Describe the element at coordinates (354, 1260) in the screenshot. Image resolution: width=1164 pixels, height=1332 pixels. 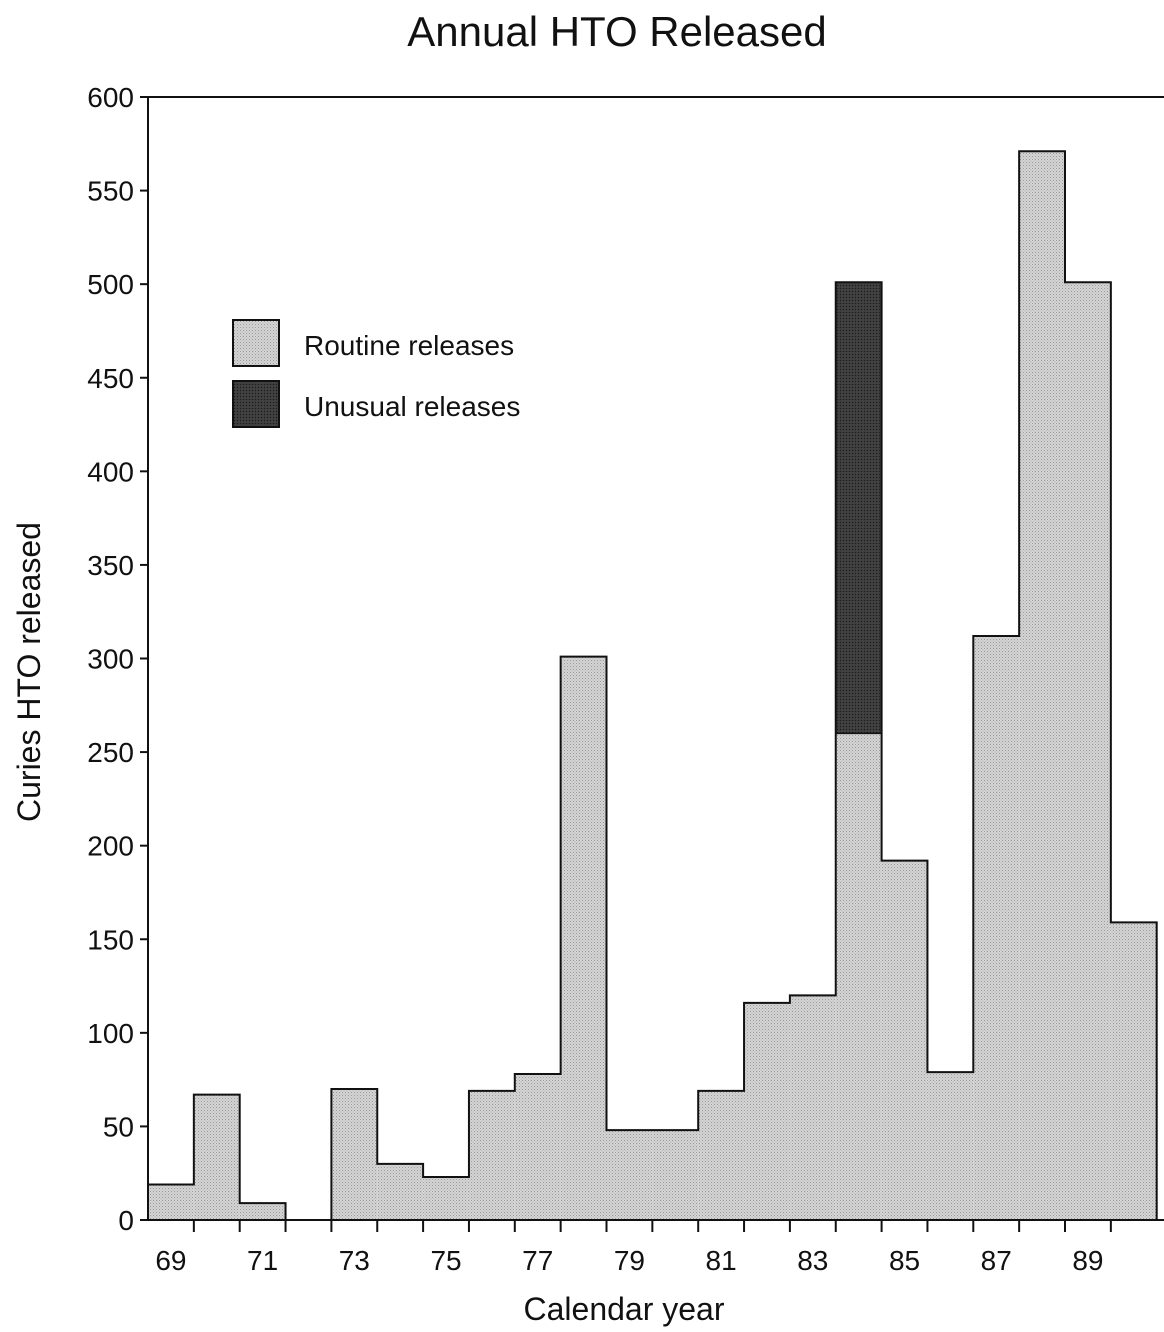
I see `x-tick-label-73: 73` at that location.